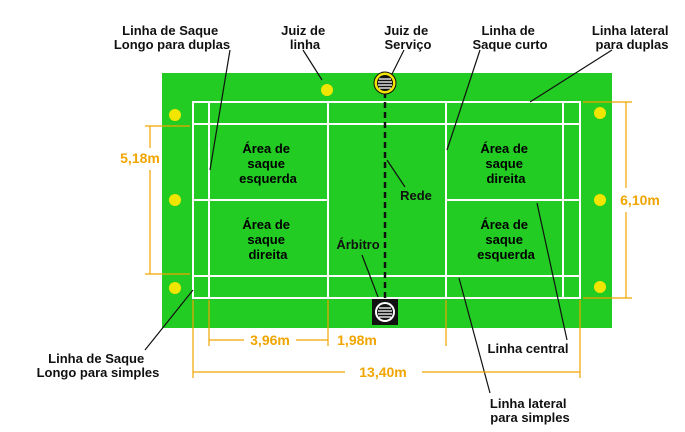  Describe the element at coordinates (552, 271) in the screenshot. I see `leader-center-line` at that location.